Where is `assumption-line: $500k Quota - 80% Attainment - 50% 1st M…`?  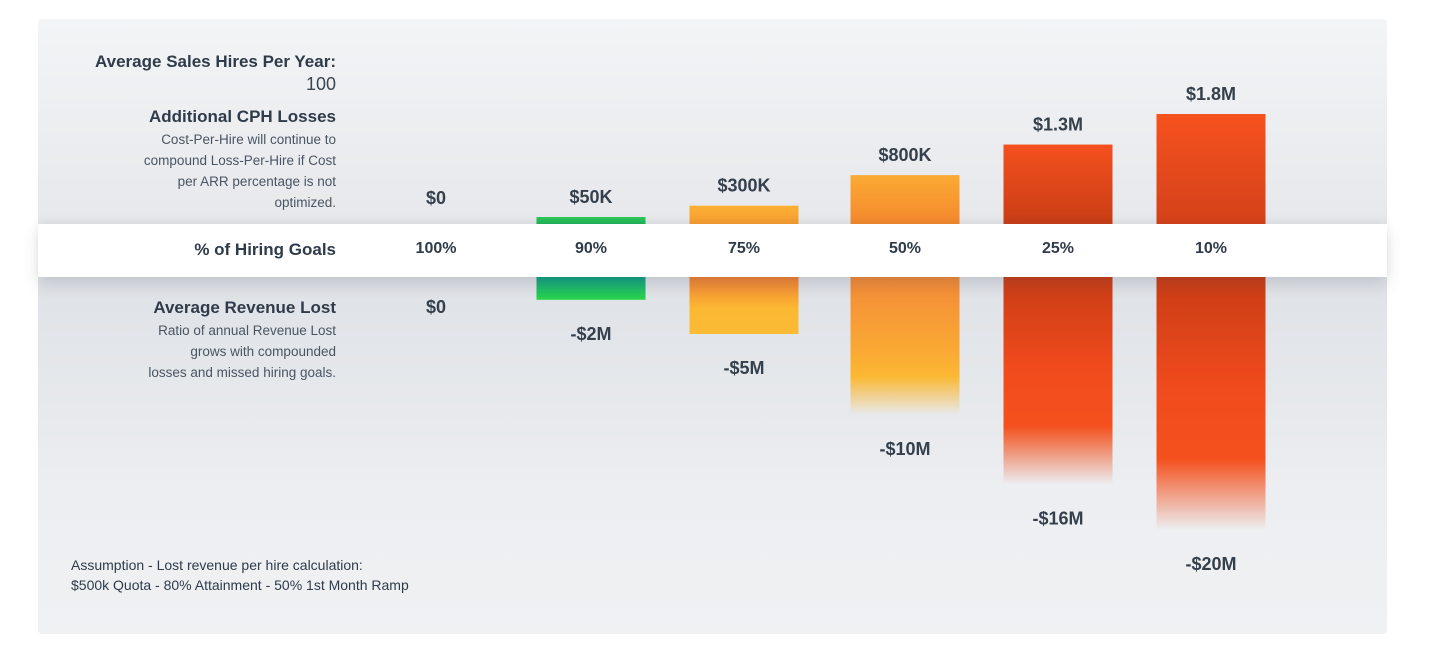 assumption-line: $500k Quota - 80% Attainment - 50% 1st M… is located at coordinates (240, 585).